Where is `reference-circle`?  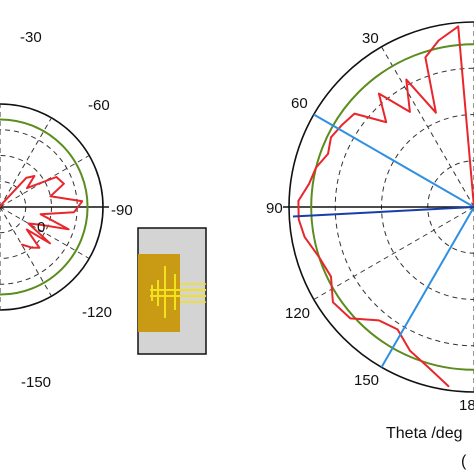
reference-circle is located at coordinates (44, 207).